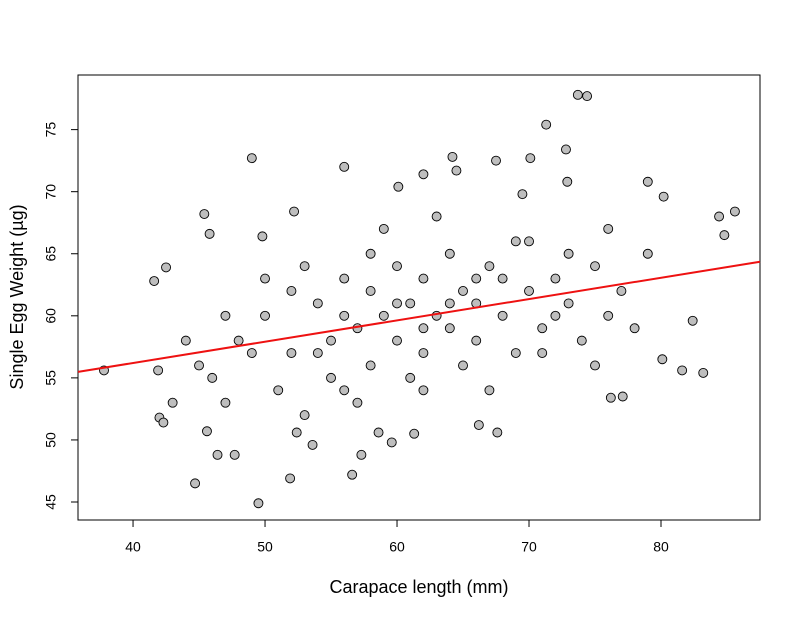 The height and width of the screenshot is (618, 800). Describe the element at coordinates (51, 440) in the screenshot. I see `y-tick-label: 50` at that location.